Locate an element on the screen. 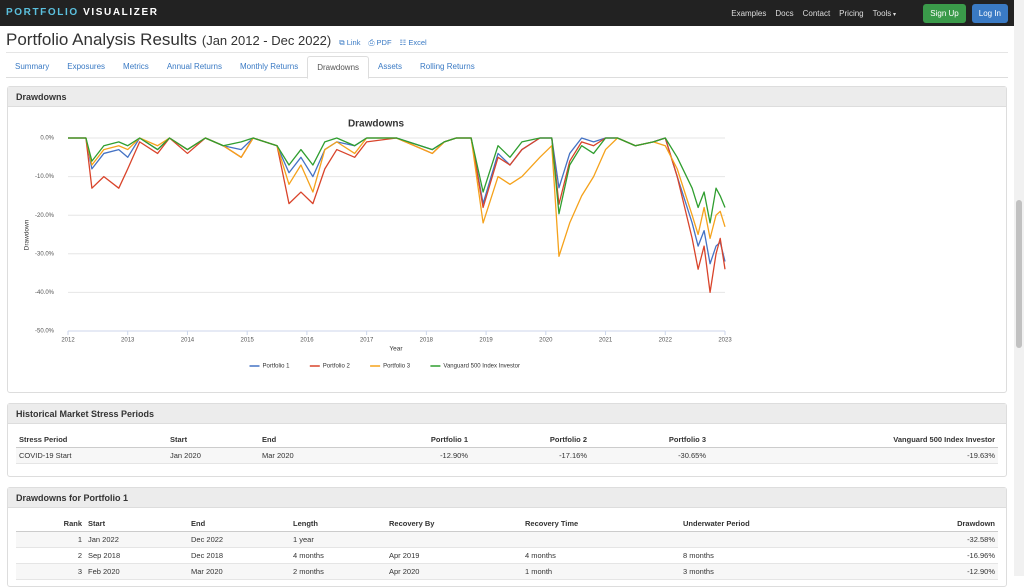  export-link: ⧉ Link is located at coordinates (350, 42).